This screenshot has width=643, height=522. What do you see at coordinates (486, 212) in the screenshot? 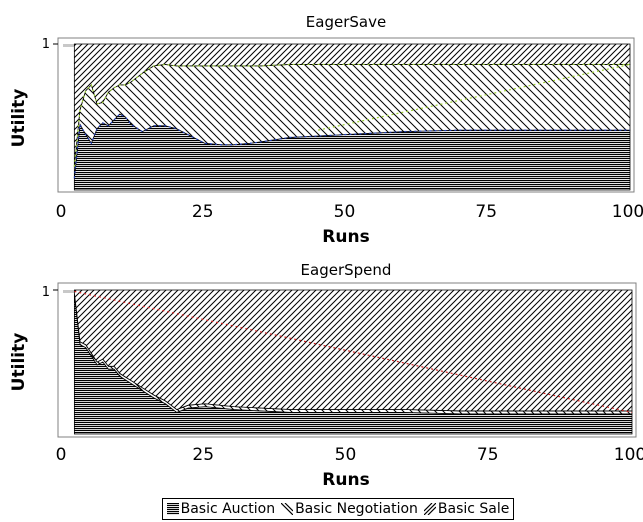
I see `eager-save-x-tick-label: 75` at bounding box center [486, 212].